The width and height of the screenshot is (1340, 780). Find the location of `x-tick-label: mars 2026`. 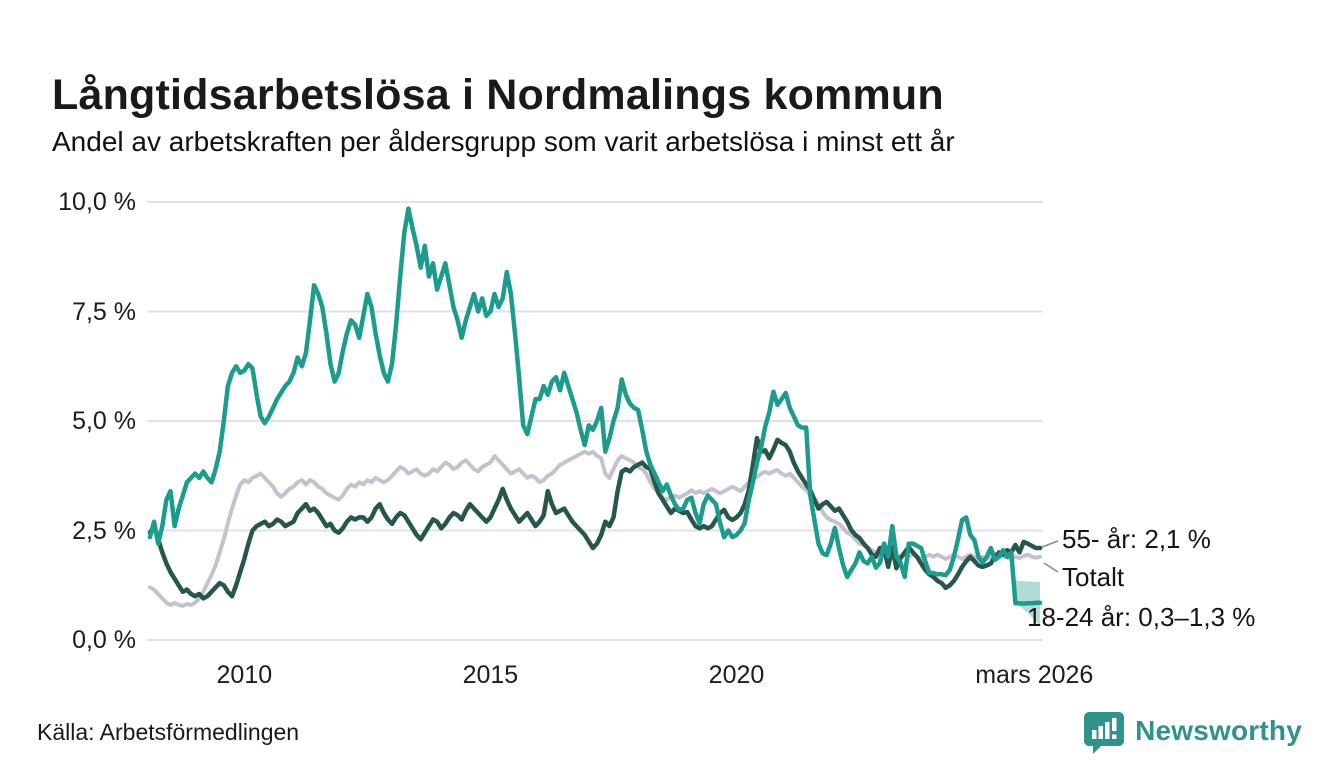

x-tick-label: mars 2026 is located at coordinates (1034, 675).